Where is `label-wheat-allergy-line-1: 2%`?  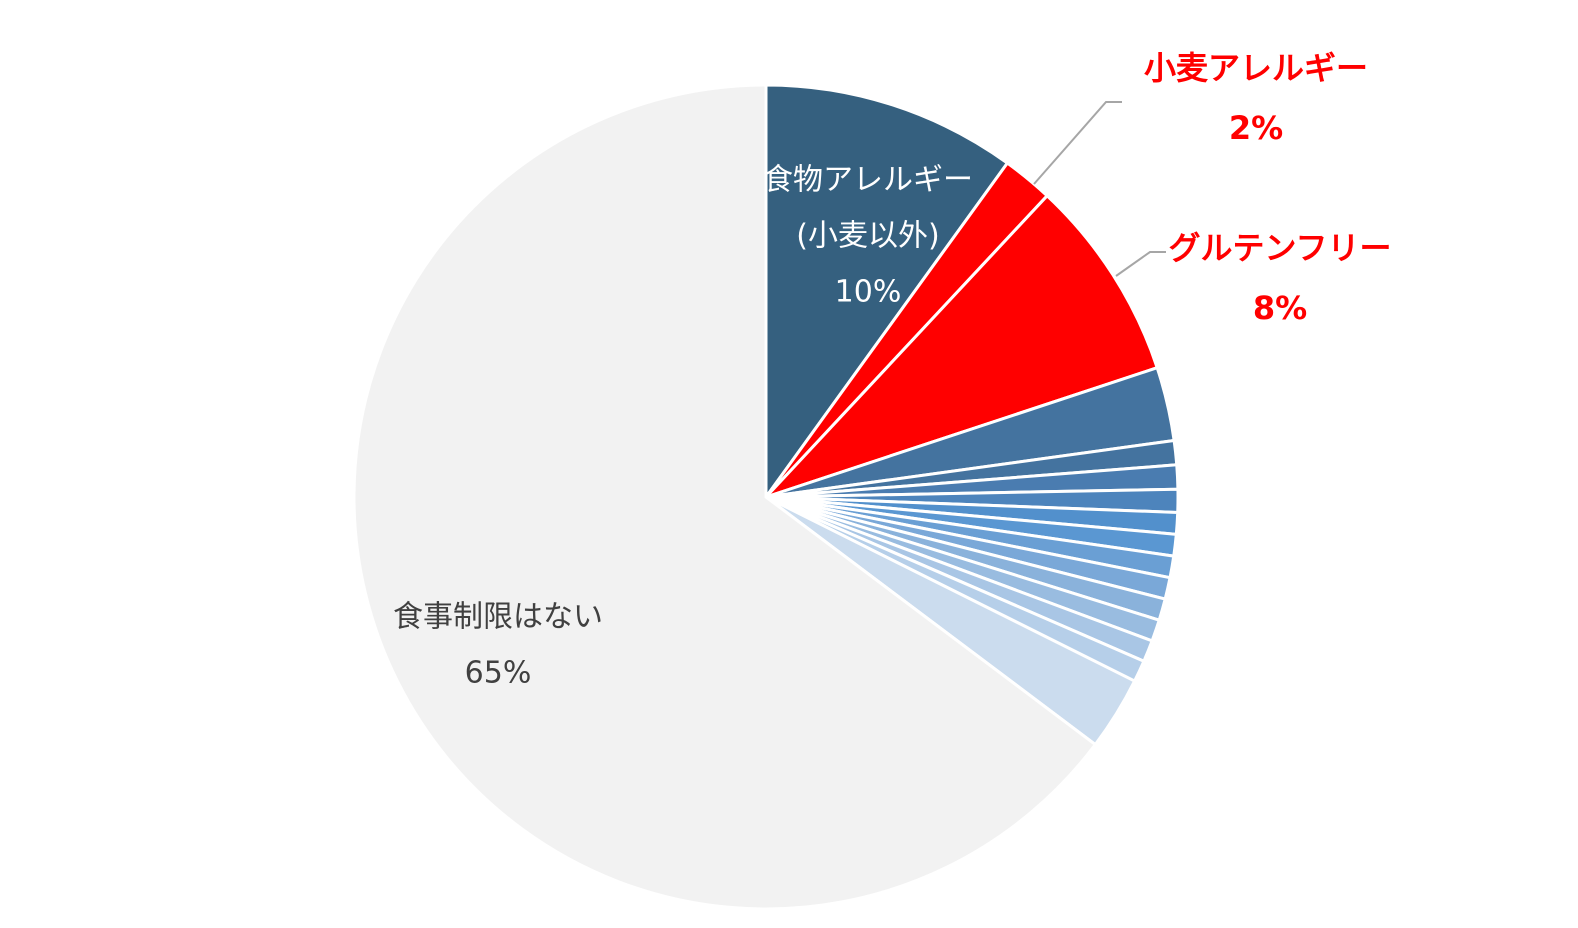 label-wheat-allergy-line-1: 2% is located at coordinates (1256, 128).